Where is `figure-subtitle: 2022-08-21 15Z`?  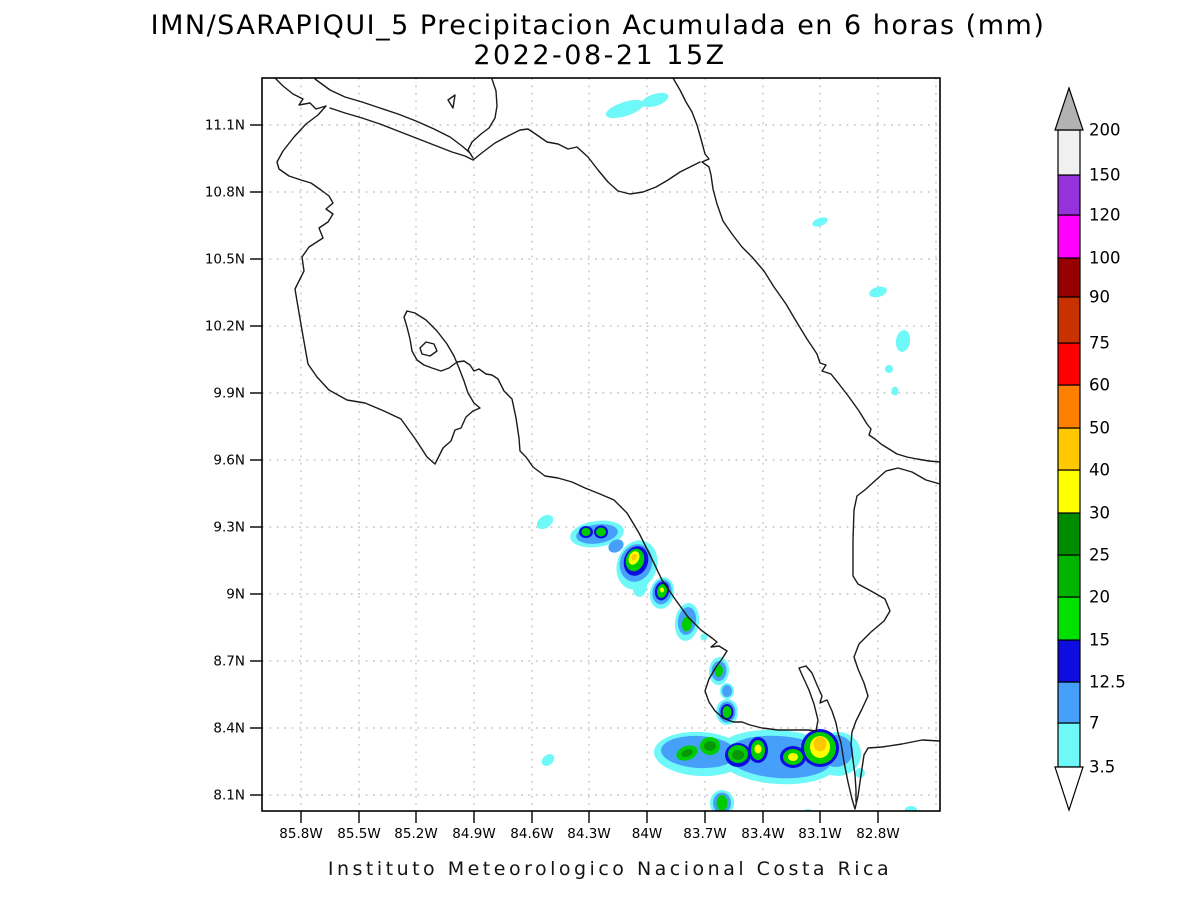 figure-subtitle: 2022-08-21 15Z is located at coordinates (599, 55).